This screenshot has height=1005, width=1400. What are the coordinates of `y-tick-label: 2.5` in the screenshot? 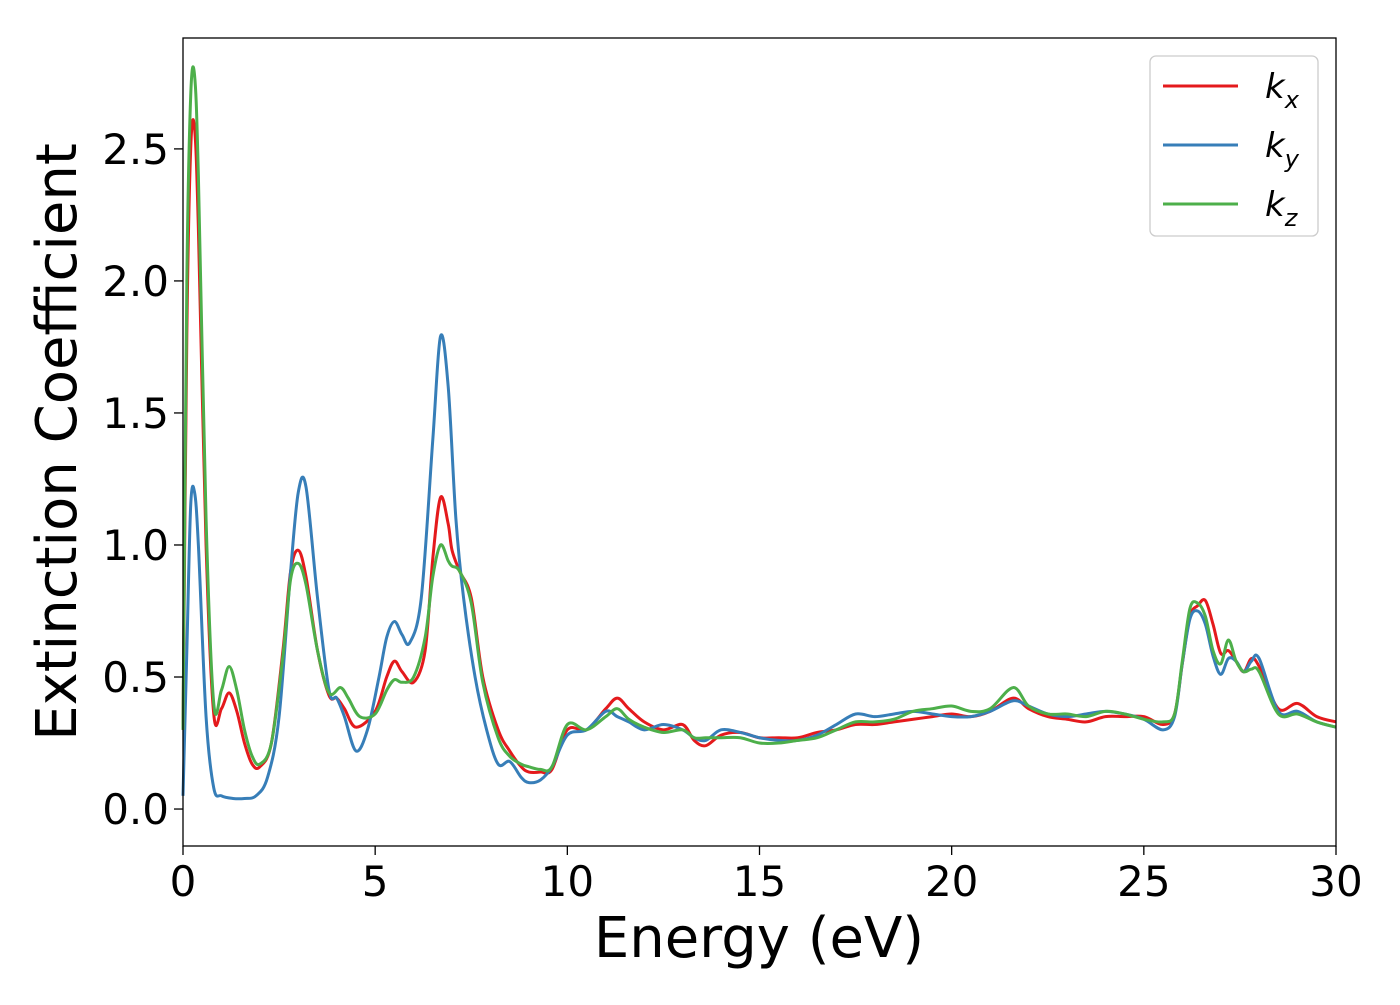 It's located at (135, 149).